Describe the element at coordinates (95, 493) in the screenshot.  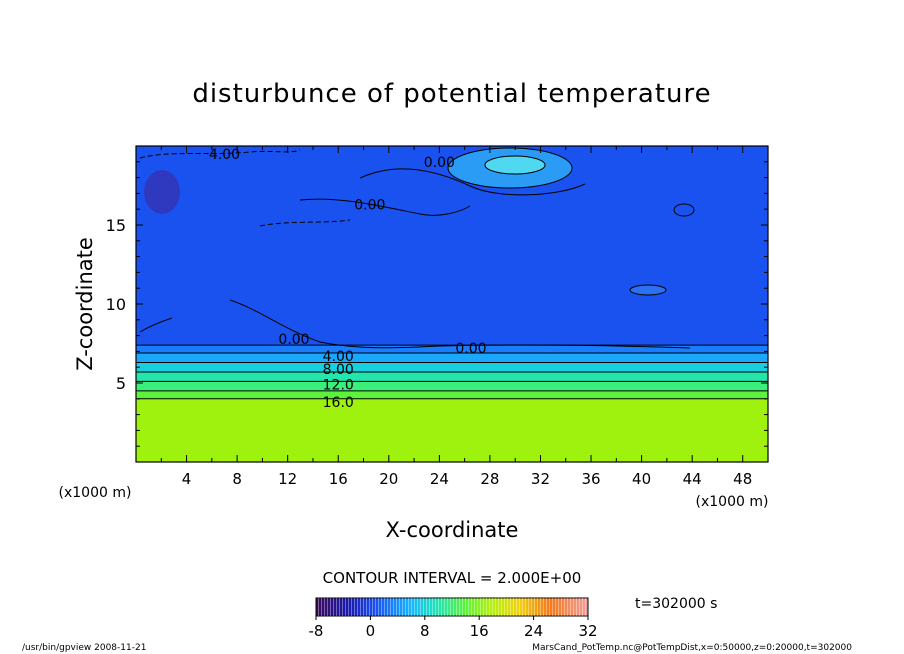
I see `x-unit-left: (x1000 m)` at that location.